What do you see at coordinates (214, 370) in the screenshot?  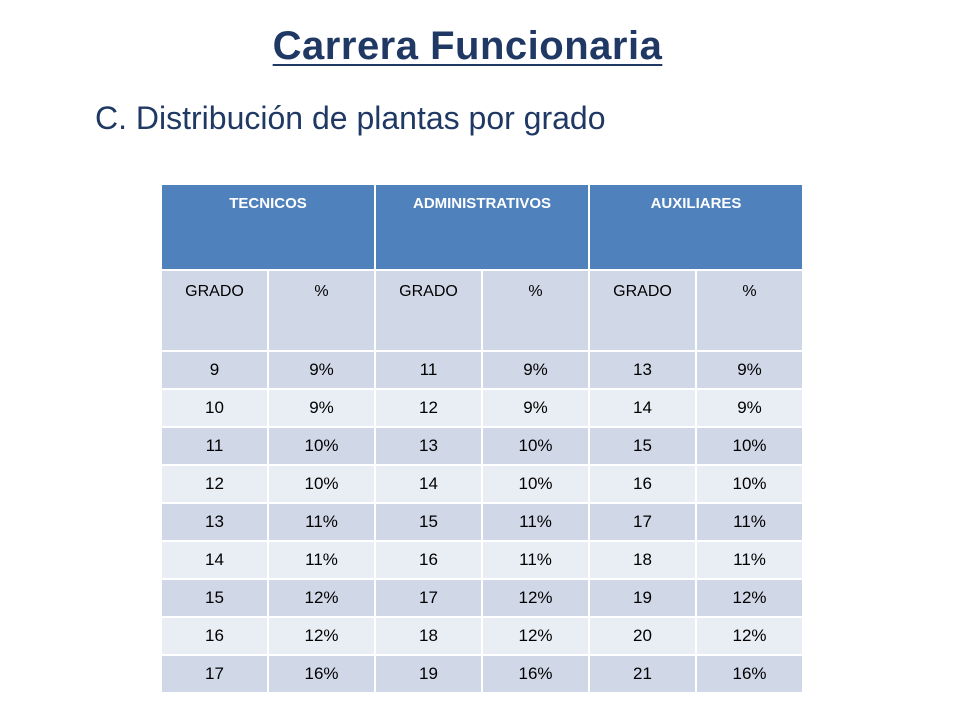 I see `table-cell: 9` at bounding box center [214, 370].